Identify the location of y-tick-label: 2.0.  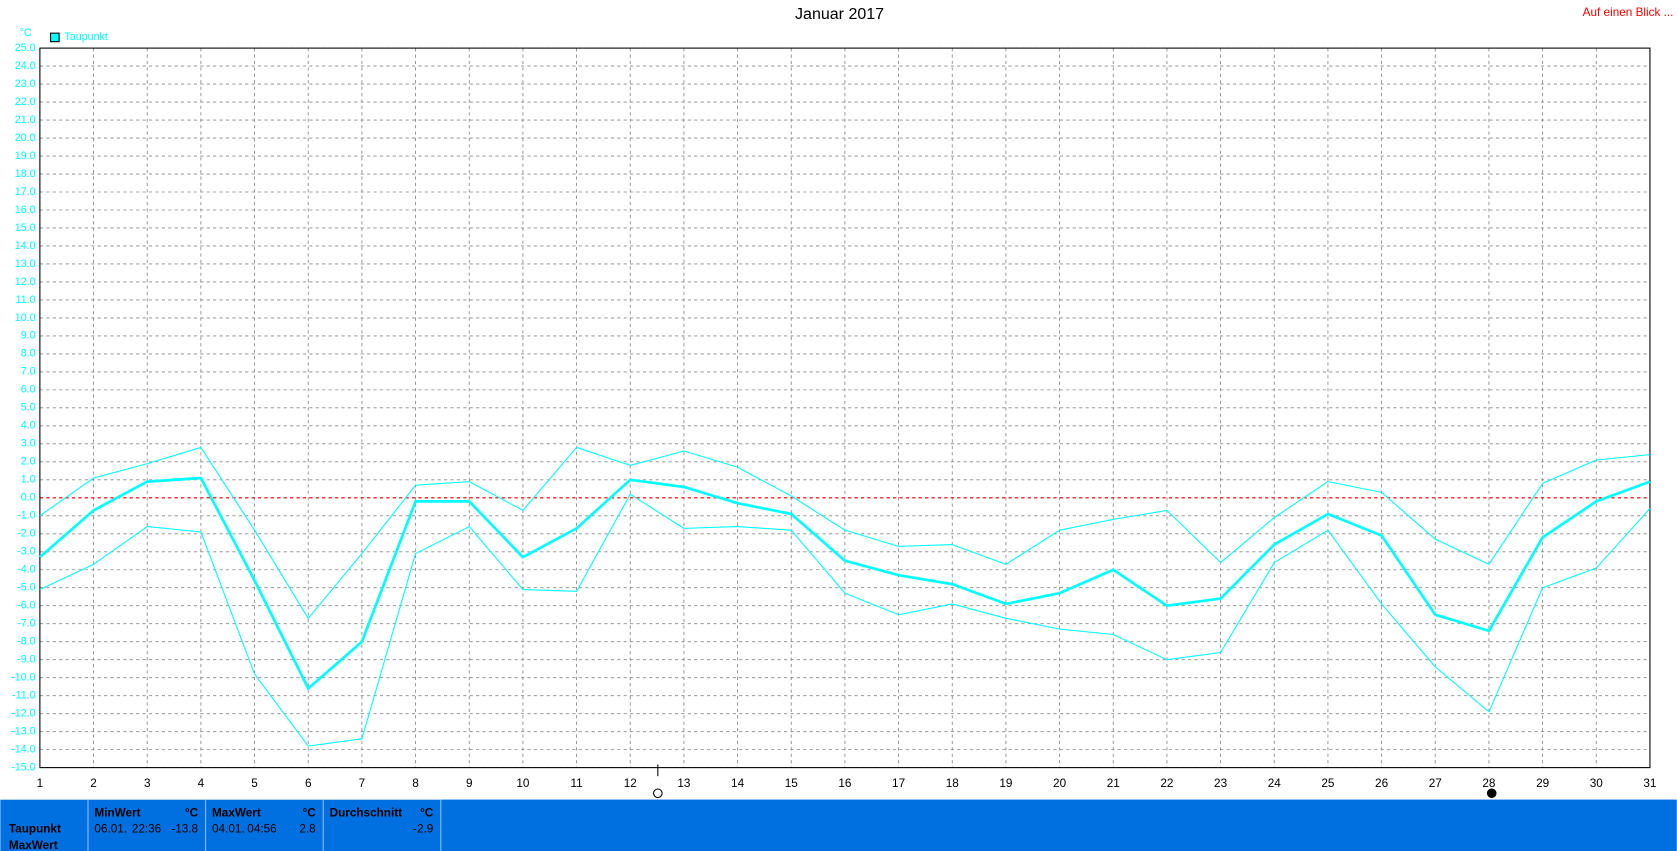
(28, 462).